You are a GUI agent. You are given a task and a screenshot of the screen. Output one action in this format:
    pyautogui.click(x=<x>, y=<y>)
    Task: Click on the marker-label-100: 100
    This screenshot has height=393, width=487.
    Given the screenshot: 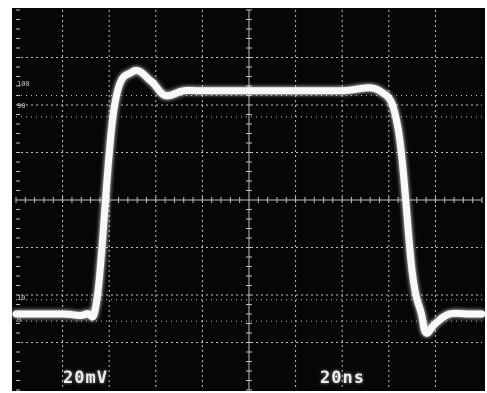 What is the action you would take?
    pyautogui.click(x=23, y=84)
    